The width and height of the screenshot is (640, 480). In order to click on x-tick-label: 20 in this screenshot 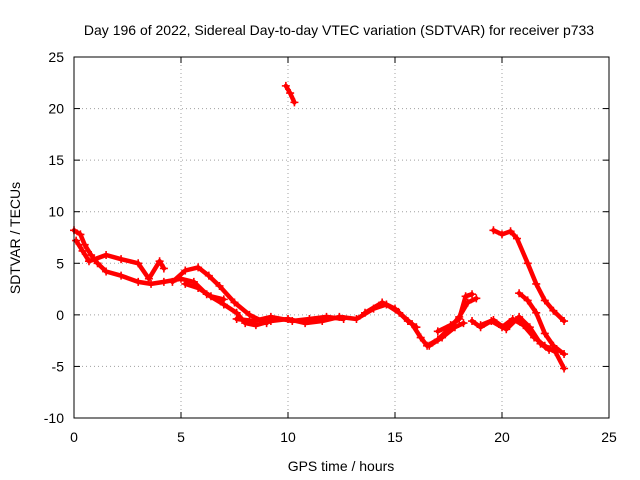, I will do `click(502, 437)`.